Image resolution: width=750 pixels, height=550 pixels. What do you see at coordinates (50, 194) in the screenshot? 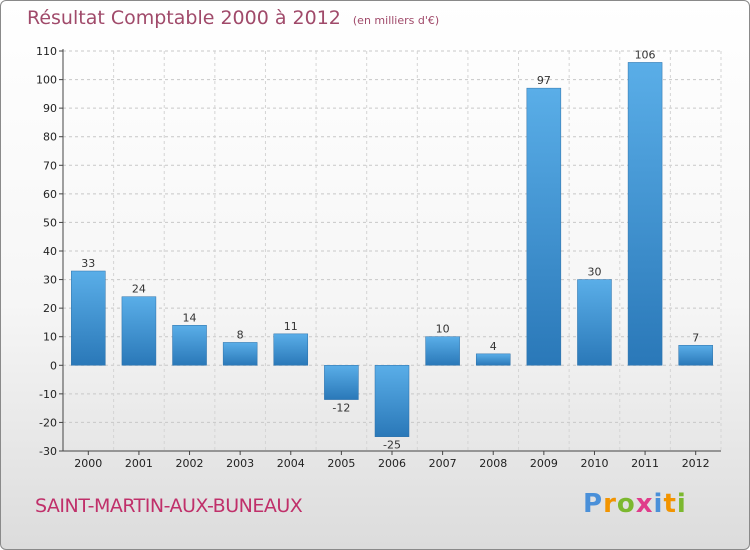
I see `y-tick-label: 60` at bounding box center [50, 194].